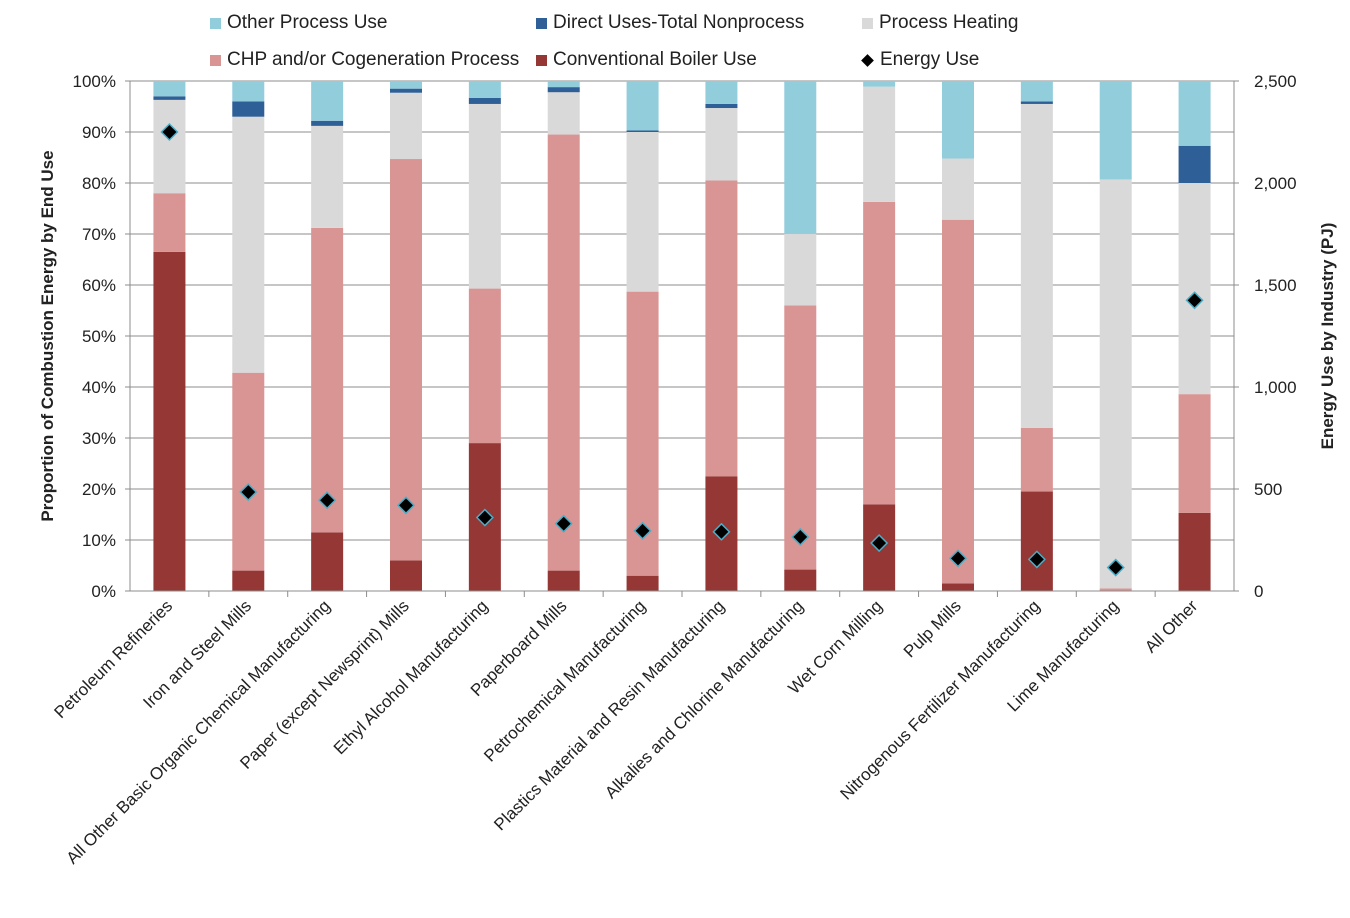 The width and height of the screenshot is (1350, 918). What do you see at coordinates (364, 60) in the screenshot?
I see `legend-item-chp: CHP and/or Cogeneration Process` at bounding box center [364, 60].